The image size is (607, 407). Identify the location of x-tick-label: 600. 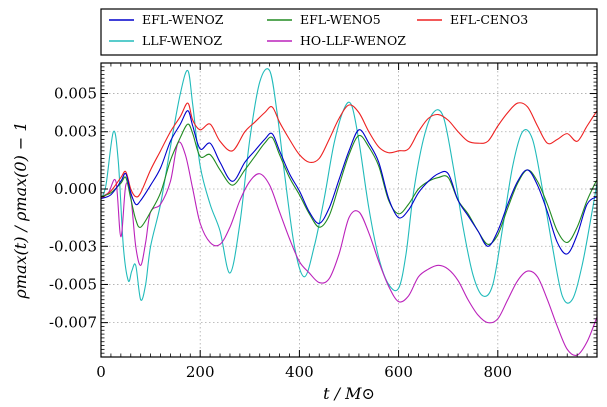
(398, 372).